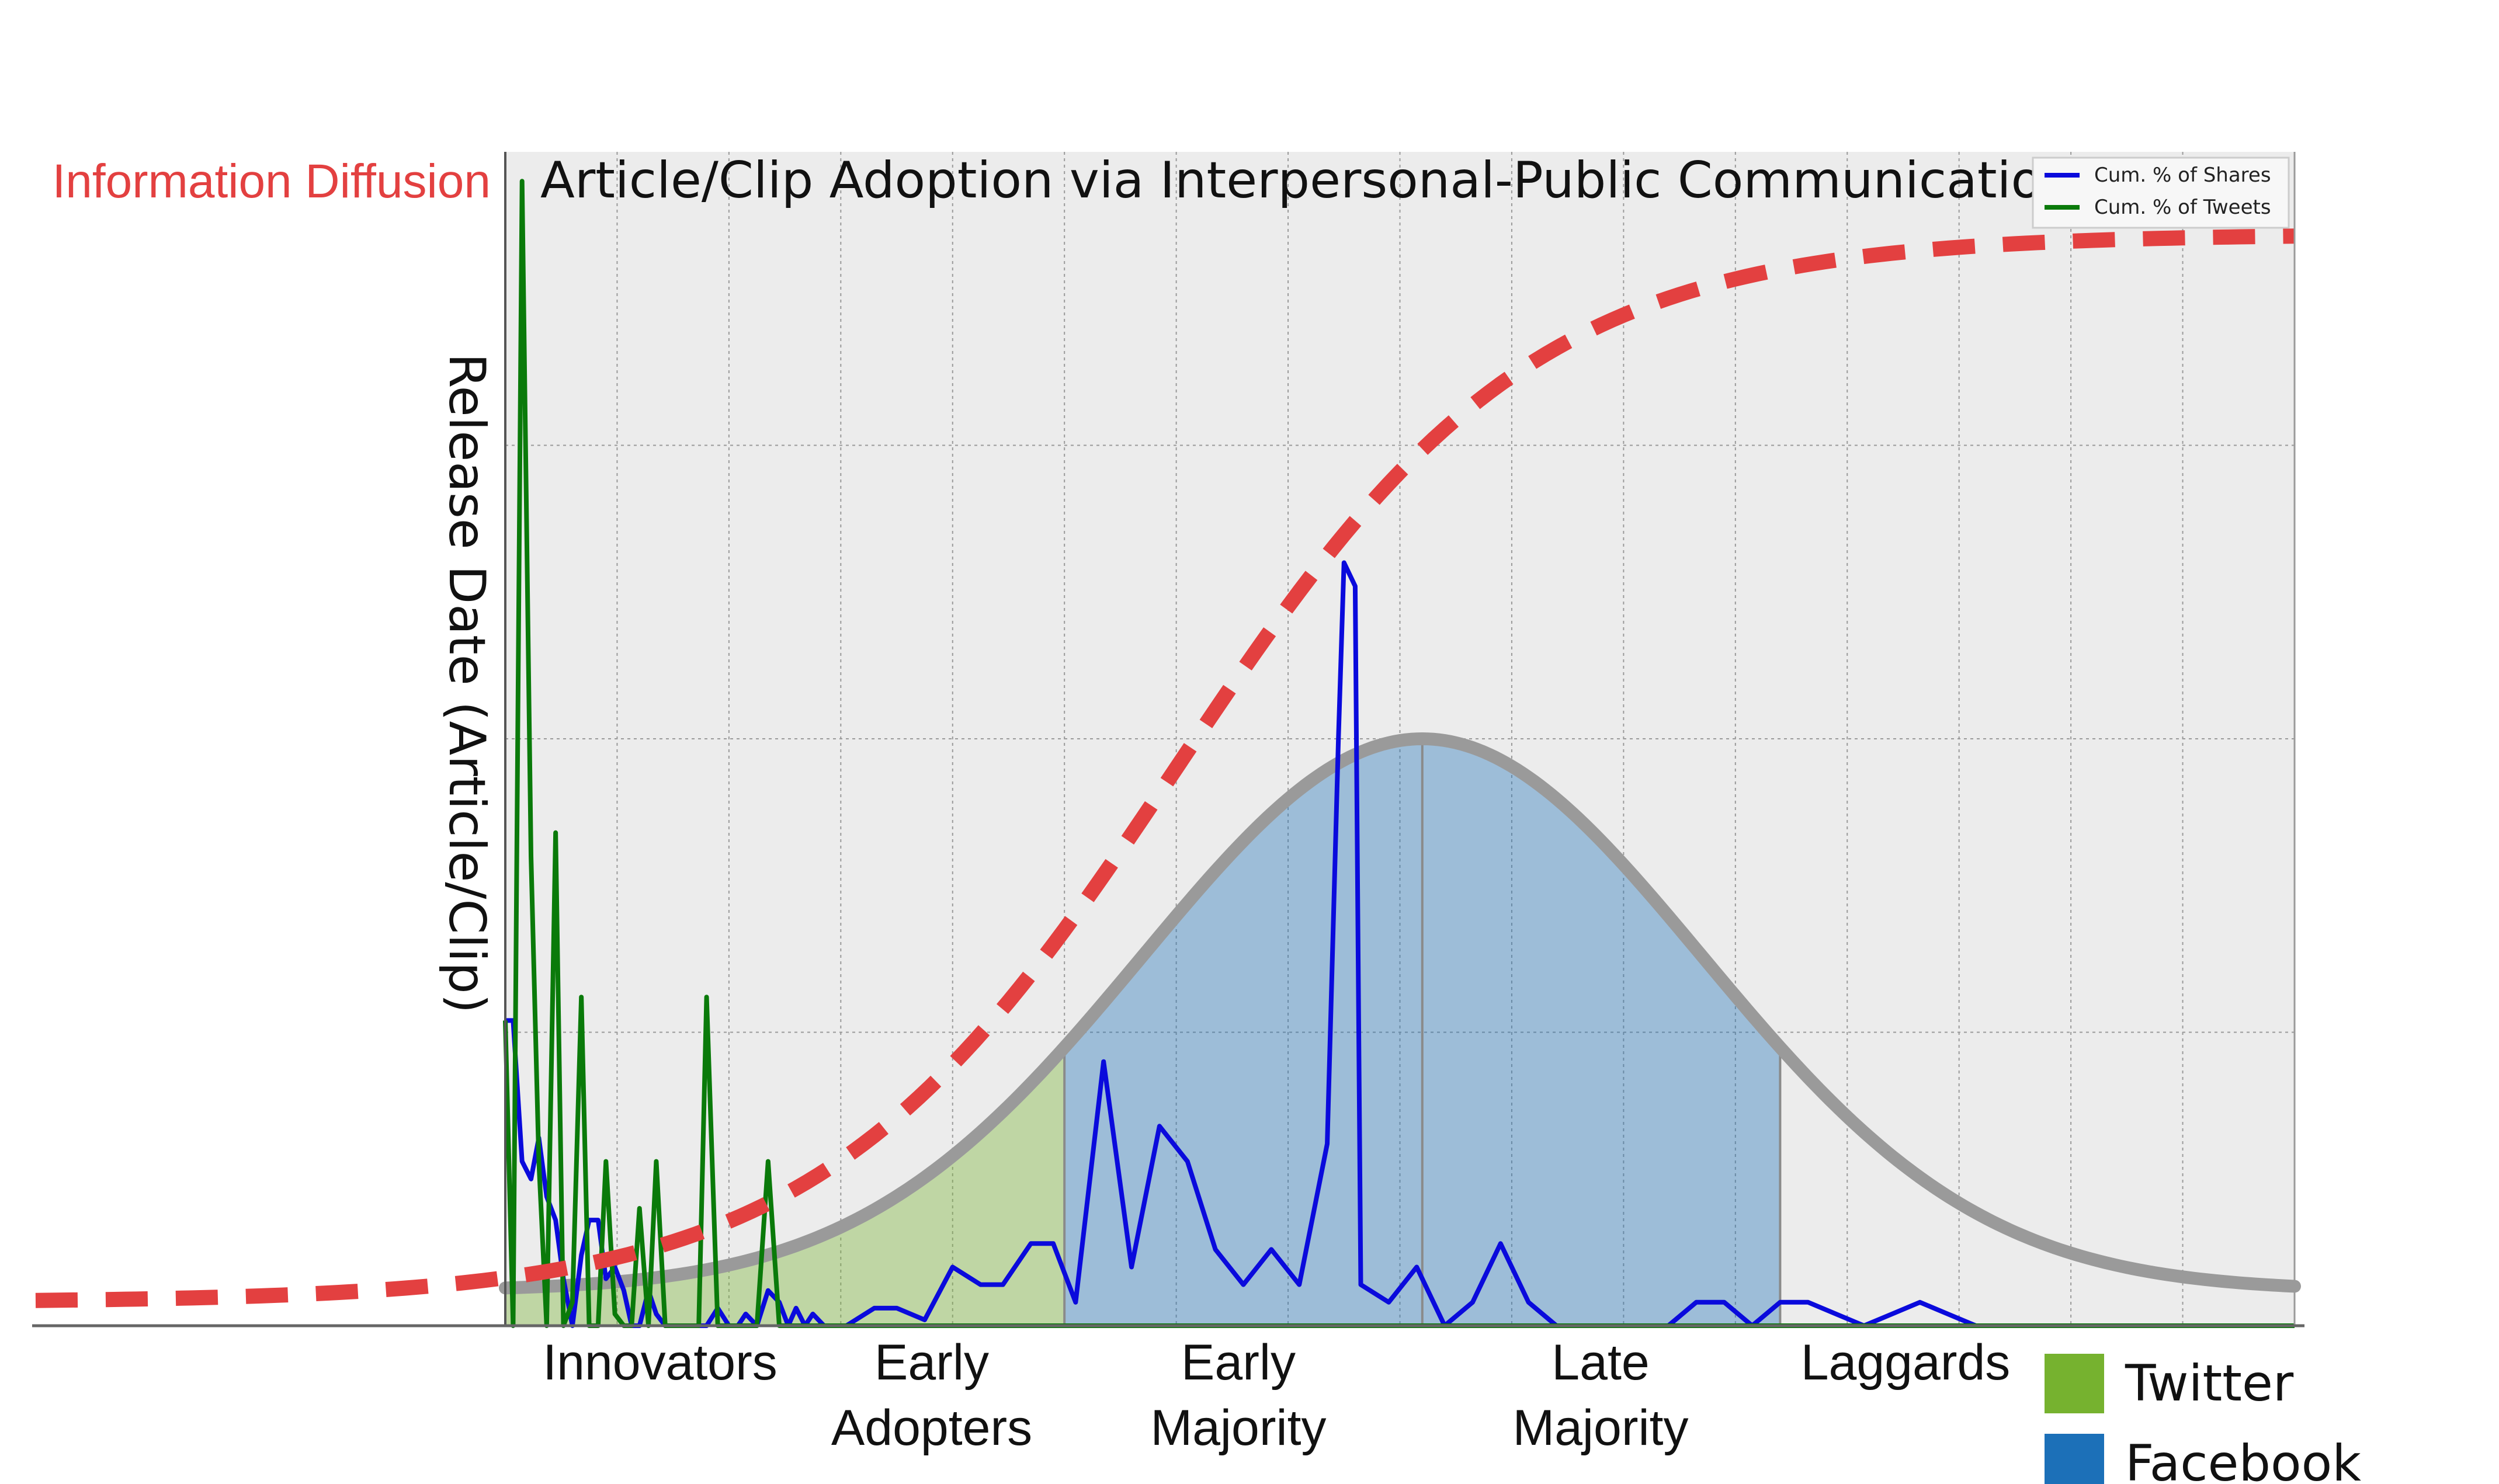 This screenshot has height=1484, width=2499. Describe the element at coordinates (932, 1395) in the screenshot. I see `category-label: Early Adopters` at that location.